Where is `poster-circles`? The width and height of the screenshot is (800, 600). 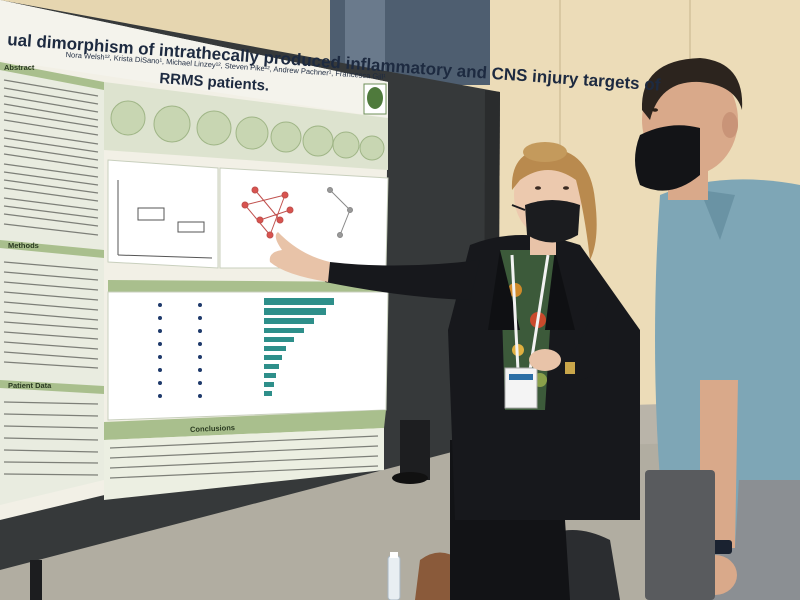 poster-circles is located at coordinates (247, 130).